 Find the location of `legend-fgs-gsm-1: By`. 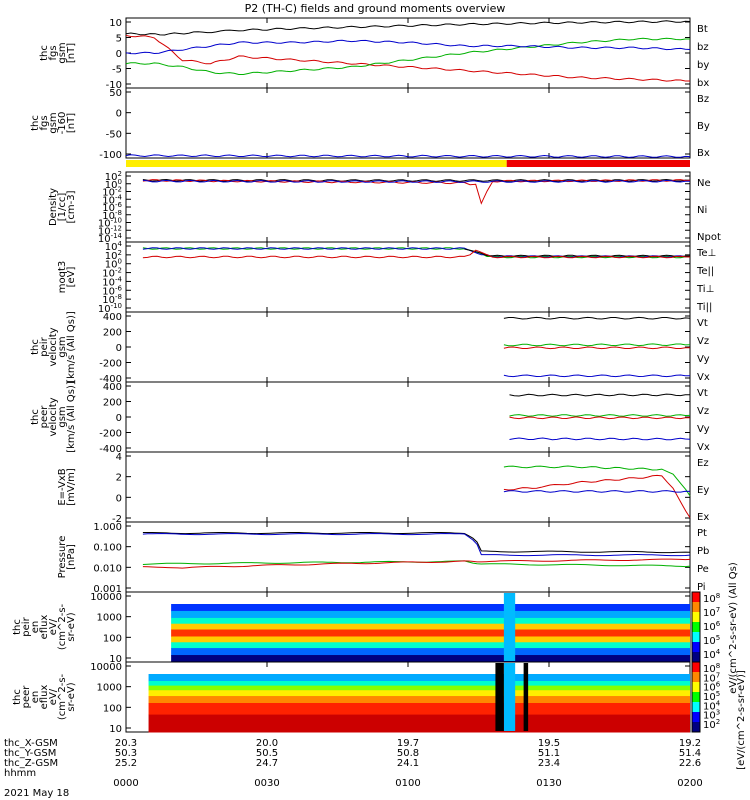

legend-fgs-gsm-1: By is located at coordinates (703, 126).